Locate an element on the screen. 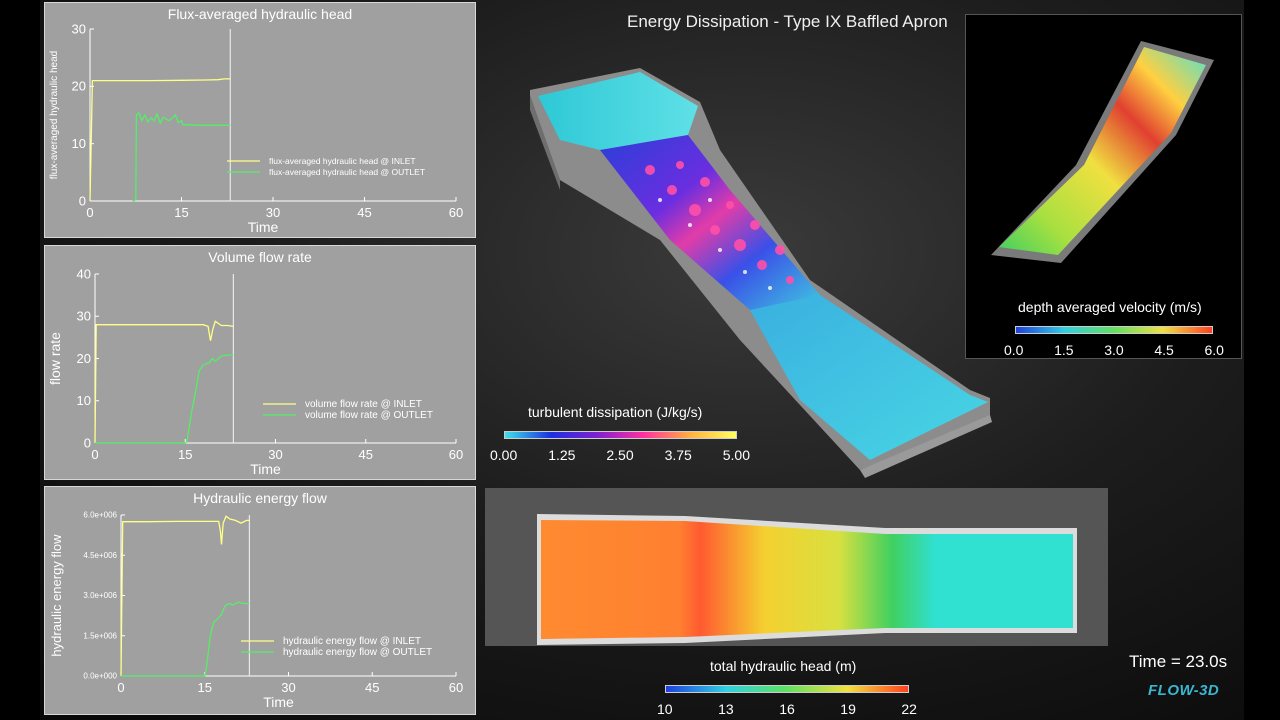 The image size is (1280, 720). head-colorbar-ticks: 10 13 16 19 22 is located at coordinates (787, 709).